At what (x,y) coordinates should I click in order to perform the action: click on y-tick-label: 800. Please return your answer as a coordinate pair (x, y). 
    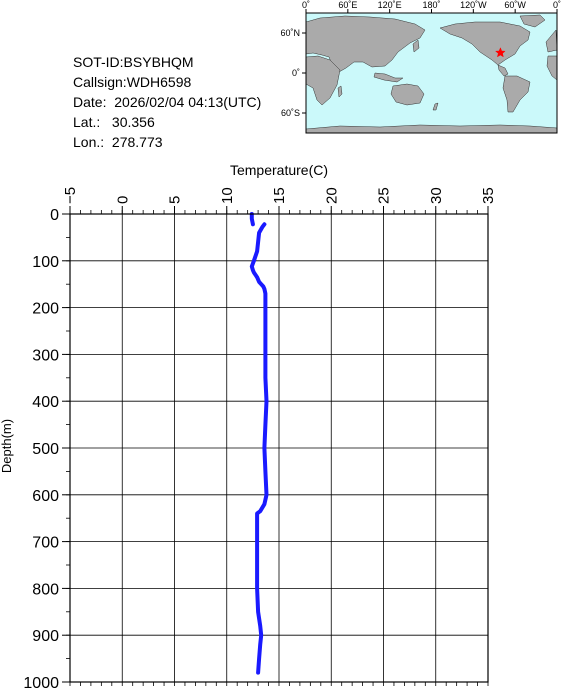
    Looking at the image, I should click on (45, 589).